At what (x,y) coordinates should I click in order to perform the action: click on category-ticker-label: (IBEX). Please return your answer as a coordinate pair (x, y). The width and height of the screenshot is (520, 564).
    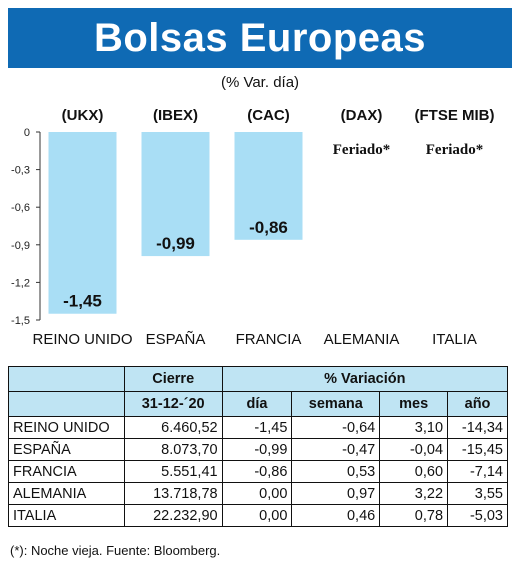
    Looking at the image, I should click on (175, 115).